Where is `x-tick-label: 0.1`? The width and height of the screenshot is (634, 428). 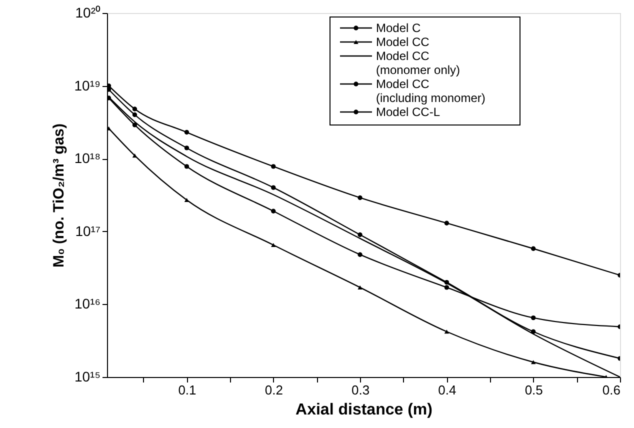
x-tick-label: 0.1 is located at coordinates (187, 390).